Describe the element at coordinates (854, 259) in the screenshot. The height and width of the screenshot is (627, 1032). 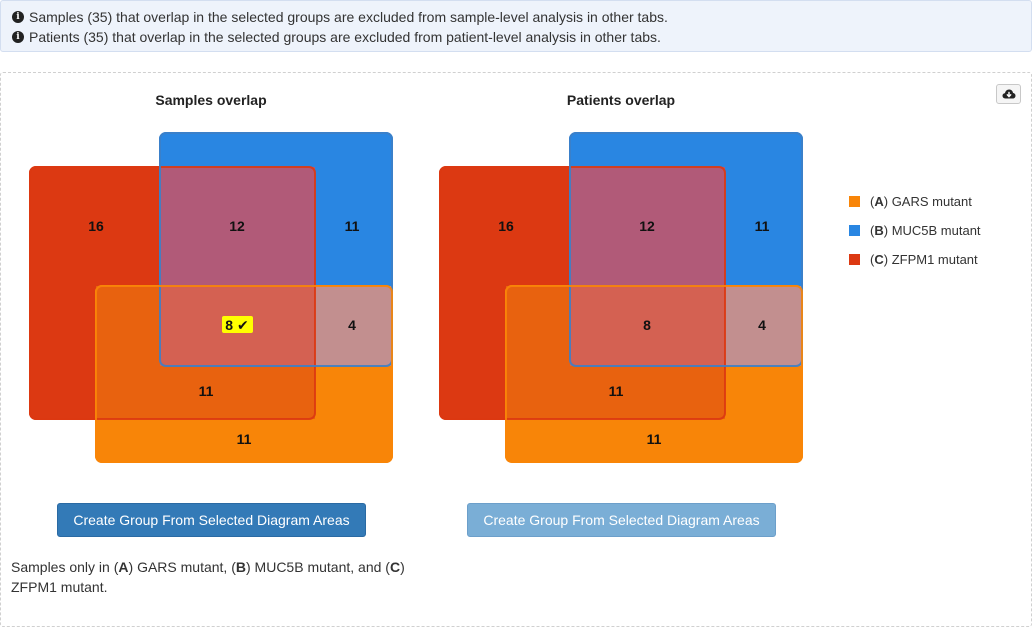
I see `legend-swatch-c` at that location.